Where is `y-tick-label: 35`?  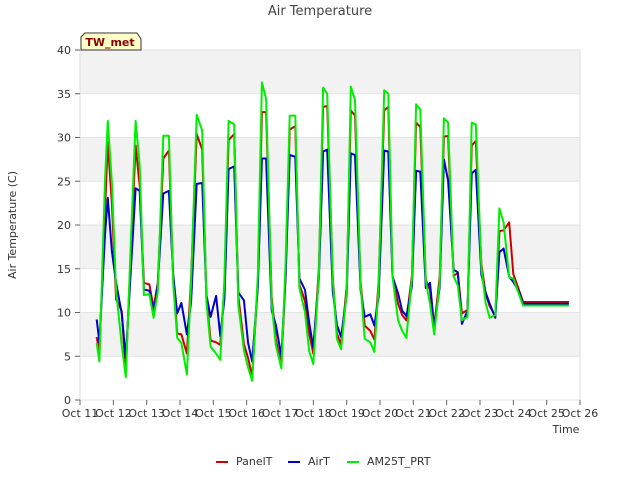 y-tick-label: 35 is located at coordinates (64, 94).